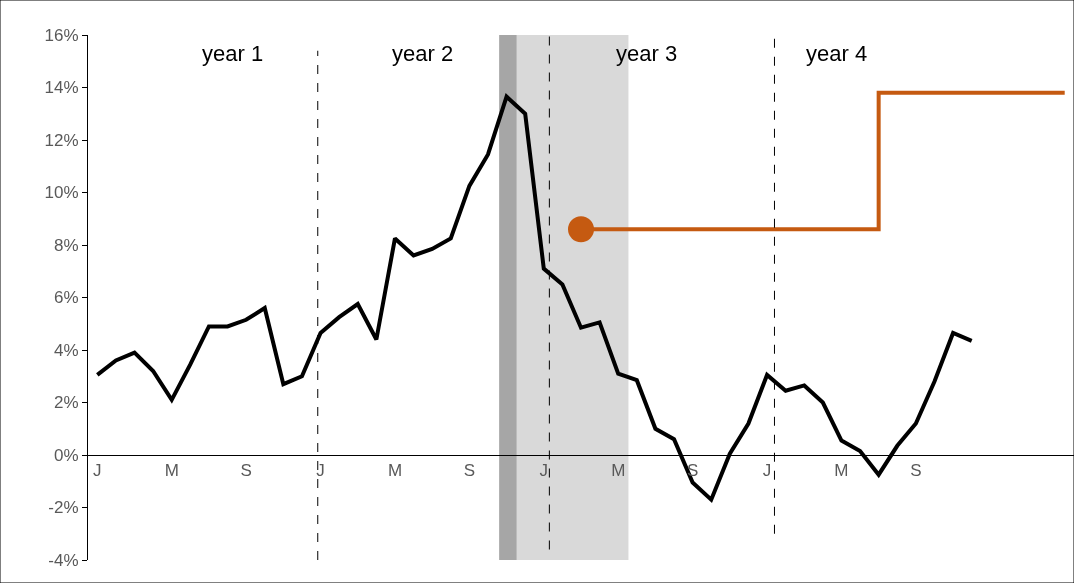  I want to click on y-tick-label: 14%, so click(61, 88).